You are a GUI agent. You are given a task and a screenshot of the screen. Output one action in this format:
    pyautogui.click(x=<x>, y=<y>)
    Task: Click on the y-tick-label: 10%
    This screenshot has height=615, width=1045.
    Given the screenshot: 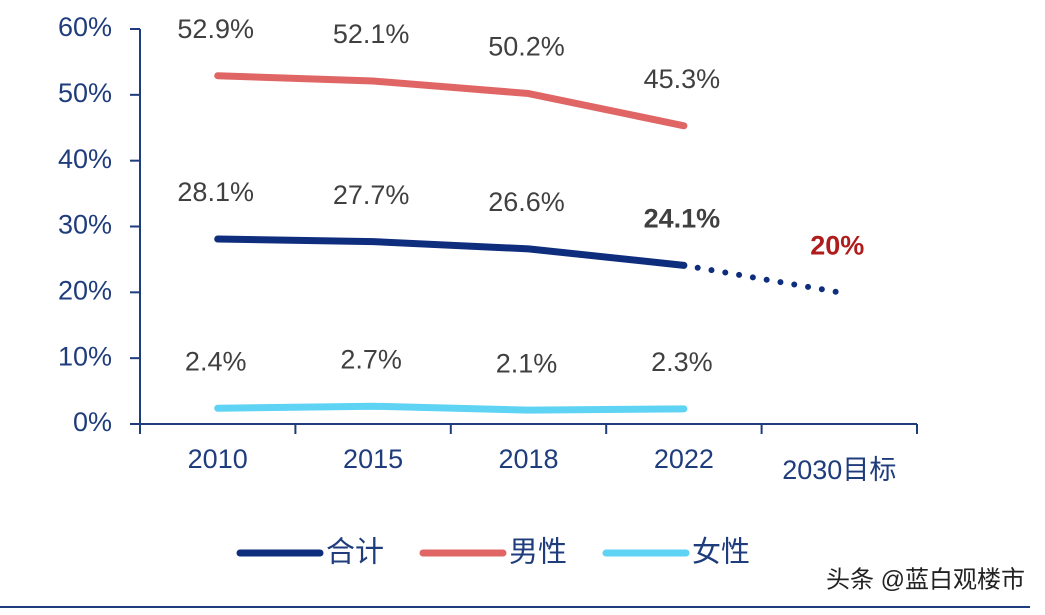 What is the action you would take?
    pyautogui.click(x=85, y=356)
    